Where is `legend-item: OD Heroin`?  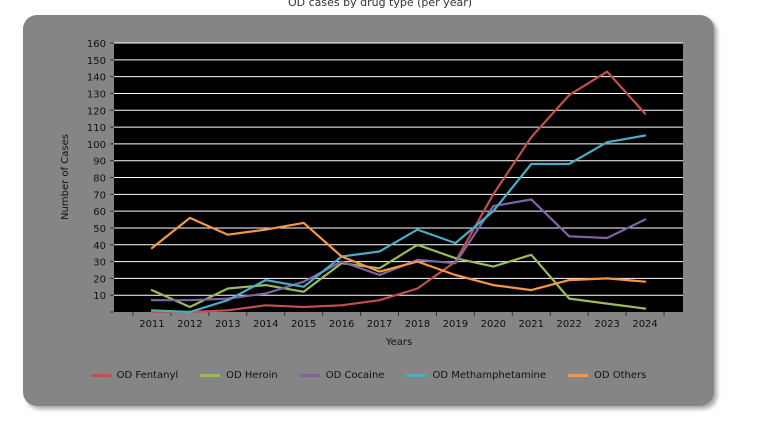 legend-item: OD Heroin is located at coordinates (239, 375).